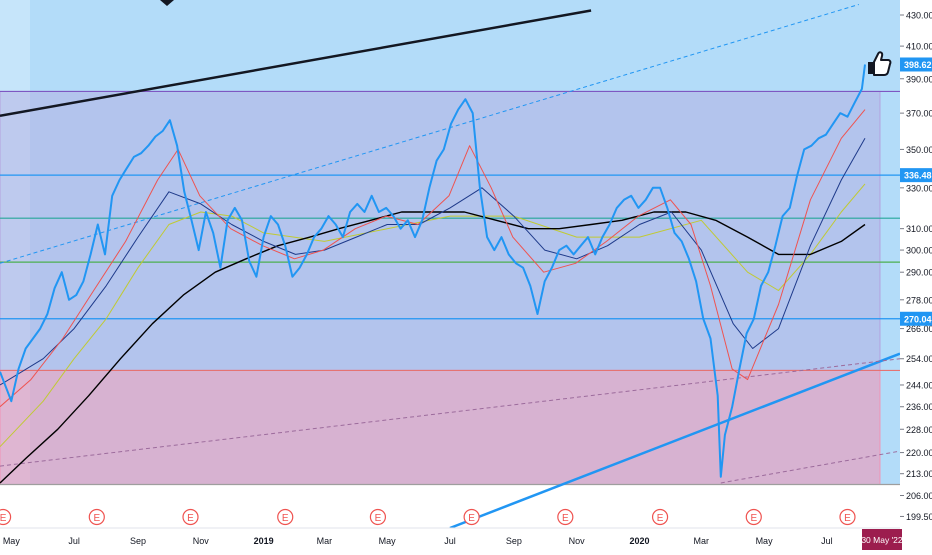 Image resolution: width=932 pixels, height=555 pixels. I want to click on date-label-box, so click(882, 539).